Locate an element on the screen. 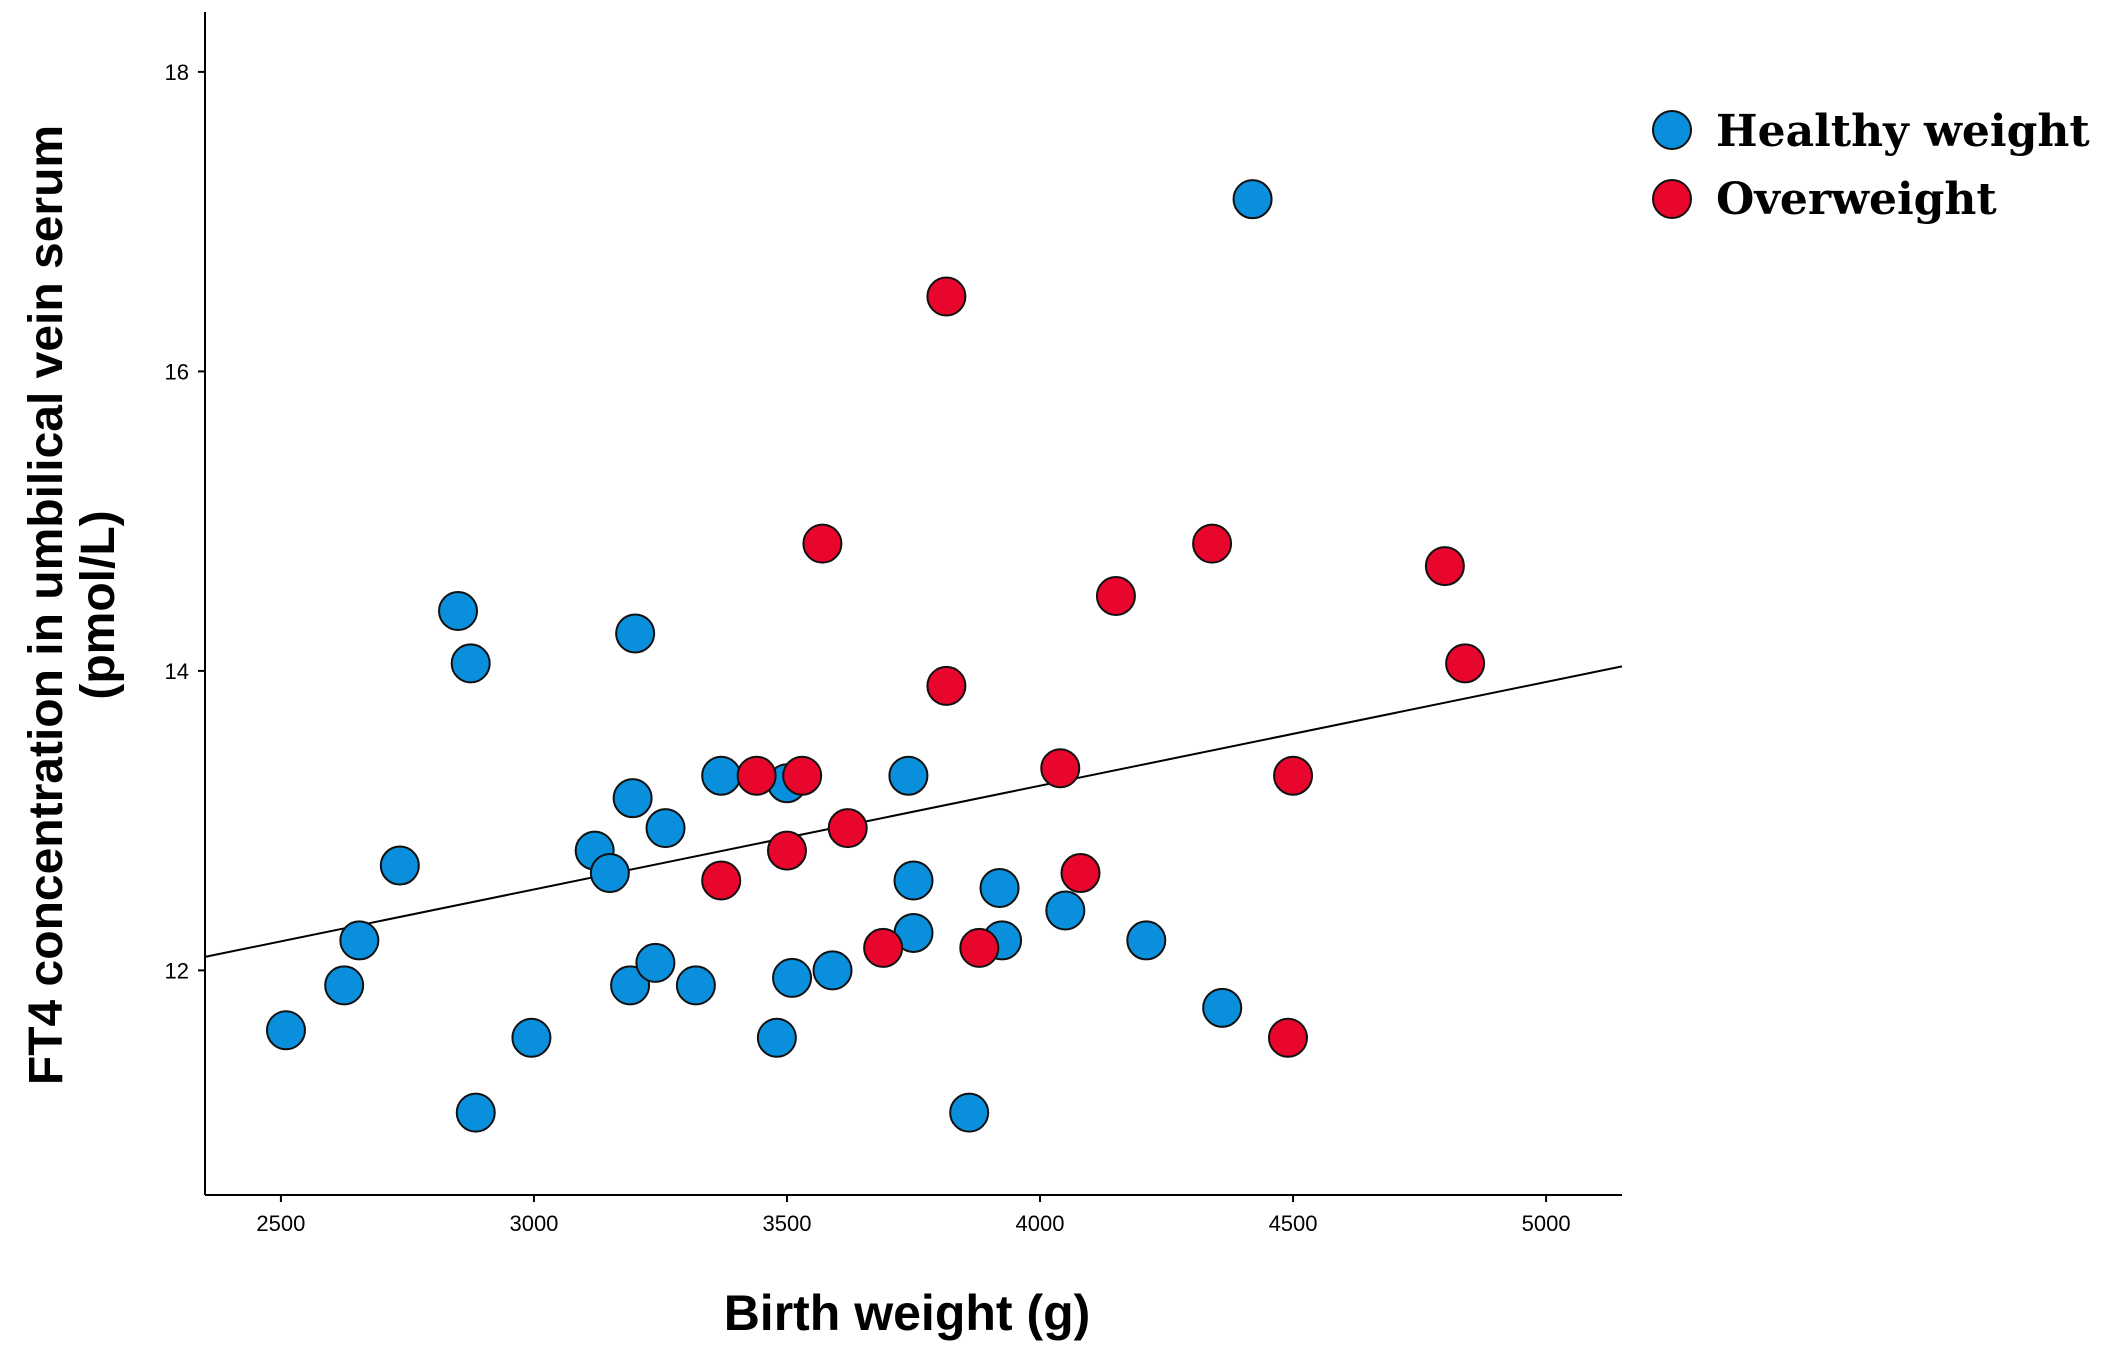 Image resolution: width=2103 pixels, height=1350 pixels. x-axis-title: Birth weight (g) is located at coordinates (907, 1313).